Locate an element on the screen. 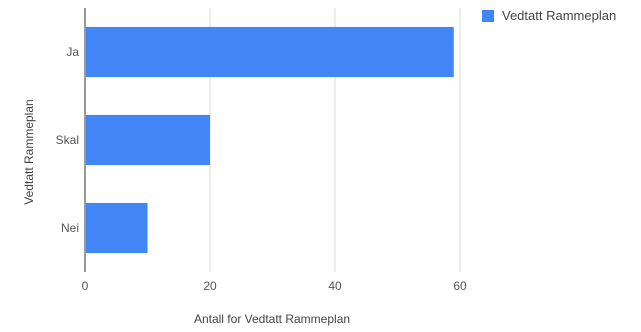 Image resolution: width=641 pixels, height=332 pixels. x-tick-label: 20 is located at coordinates (210, 286).